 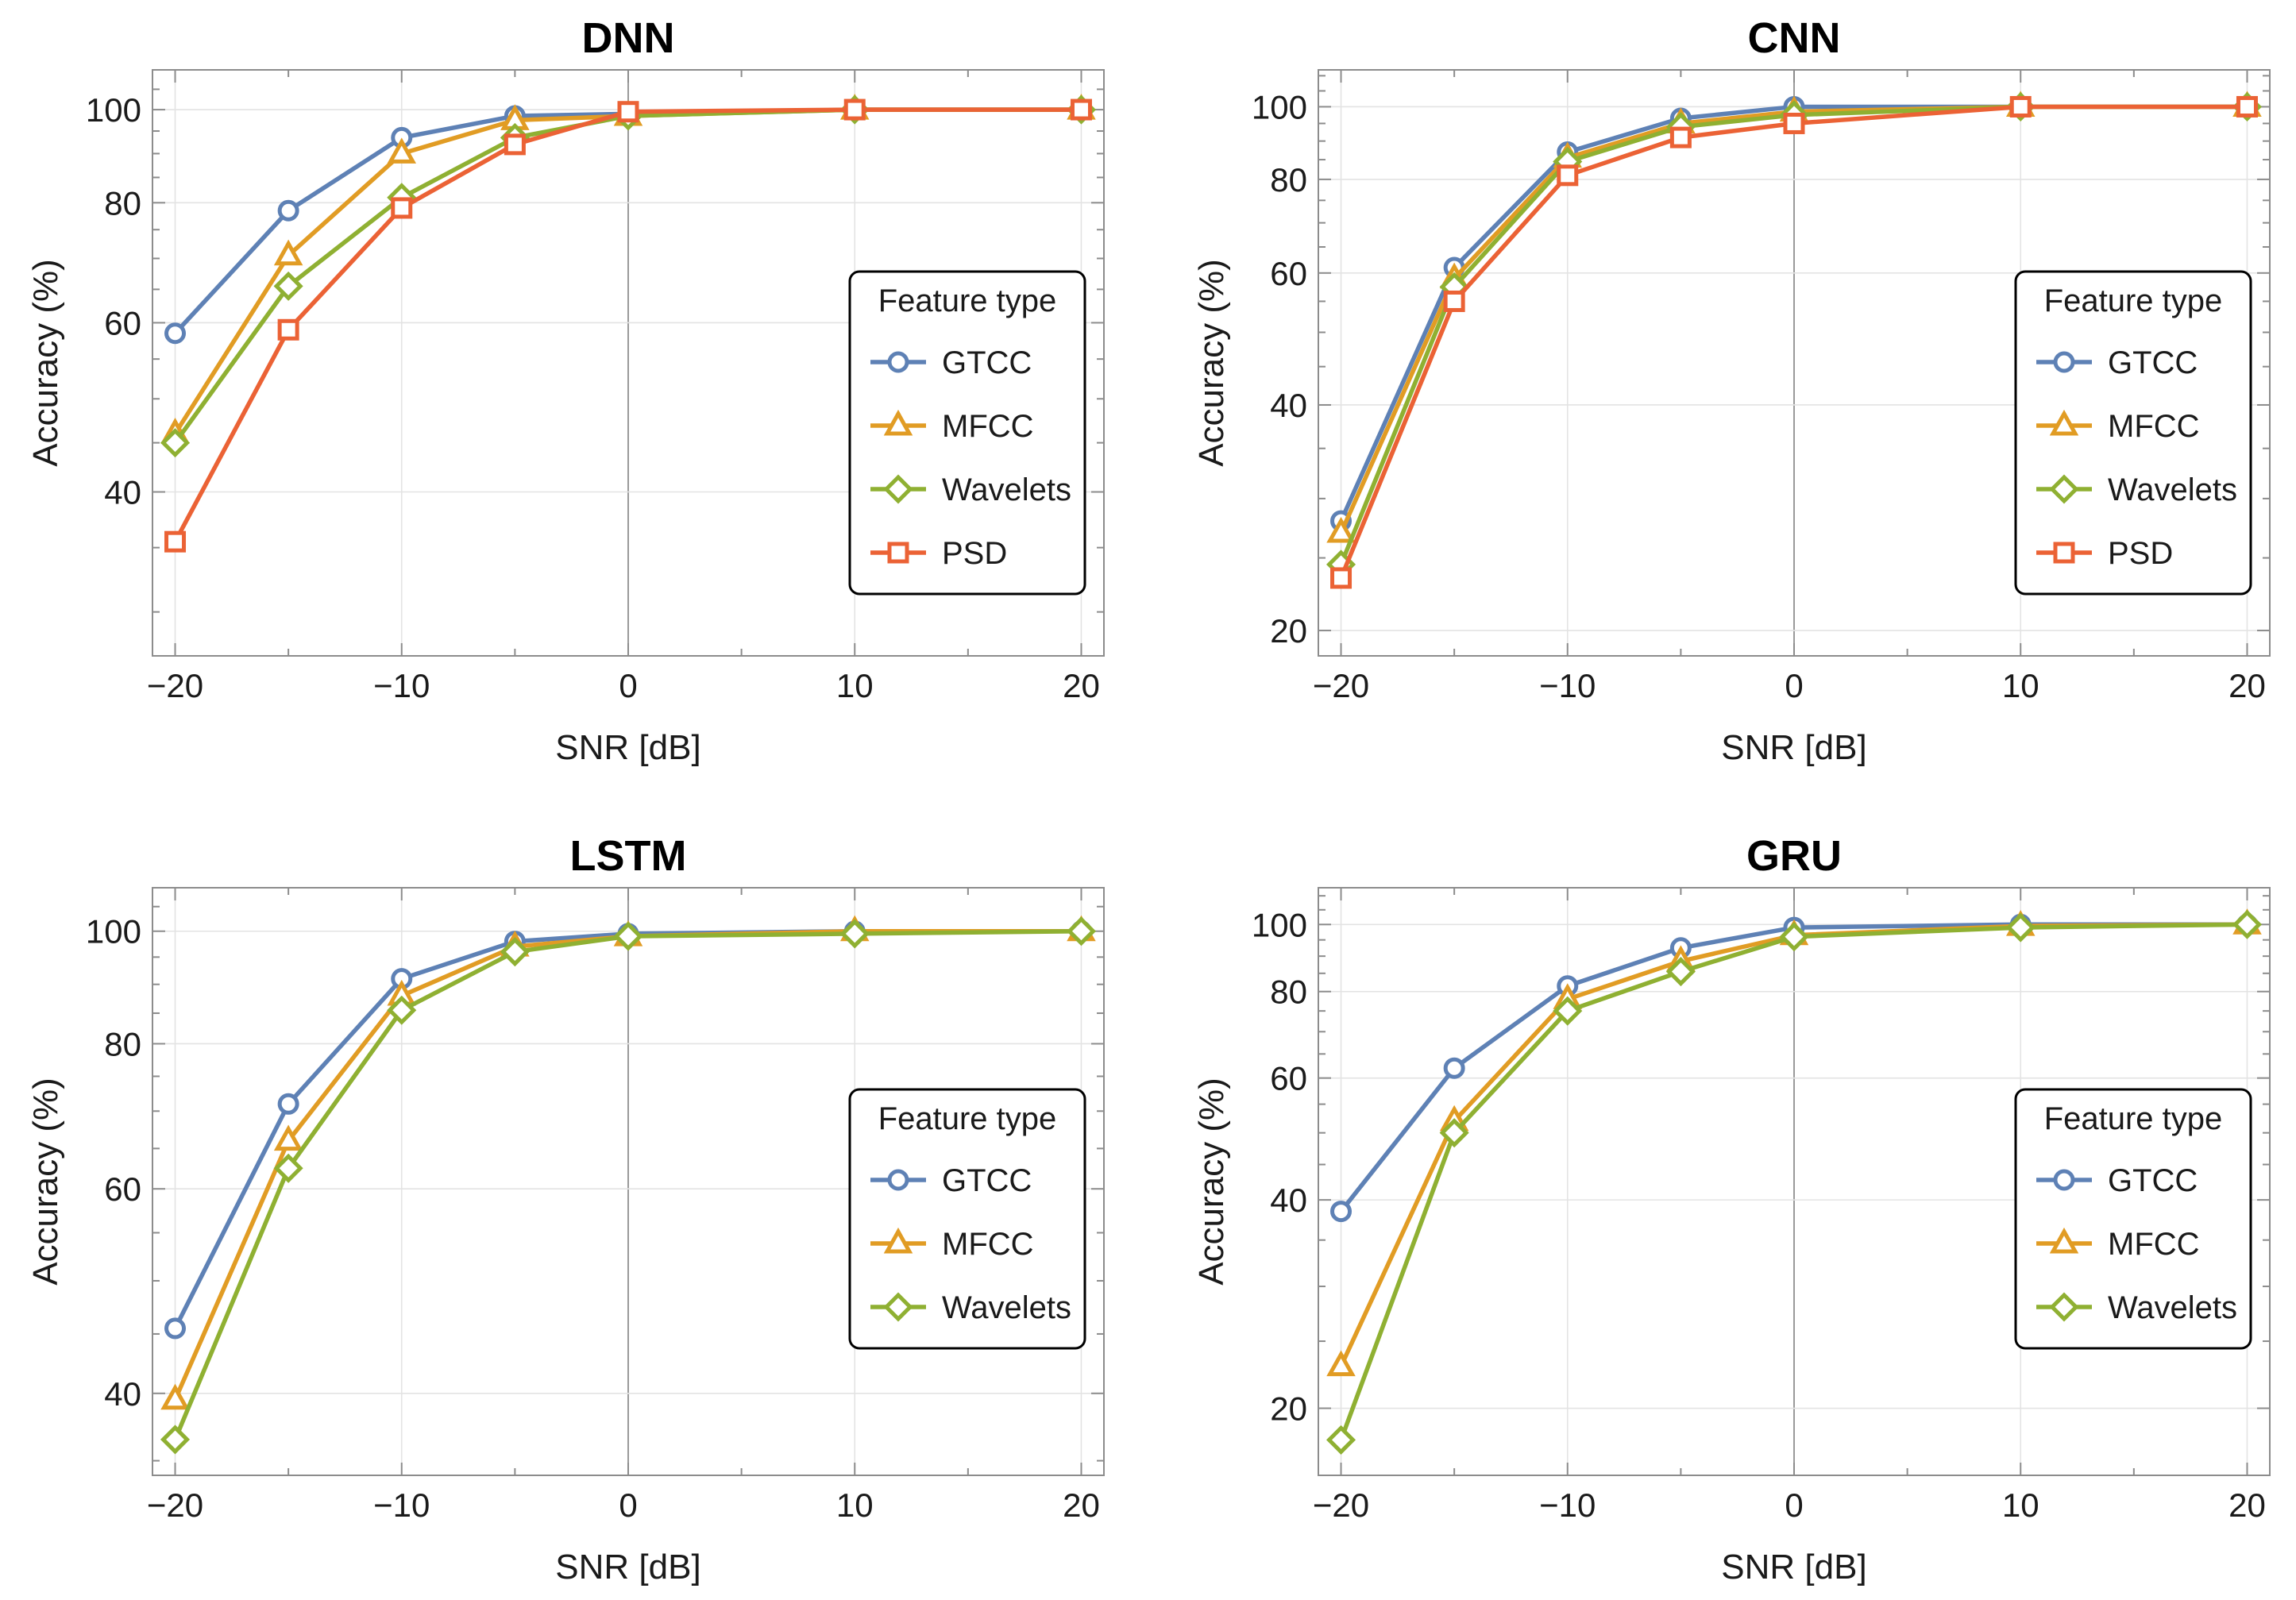 I want to click on series-psd, so click(x=1794, y=342).